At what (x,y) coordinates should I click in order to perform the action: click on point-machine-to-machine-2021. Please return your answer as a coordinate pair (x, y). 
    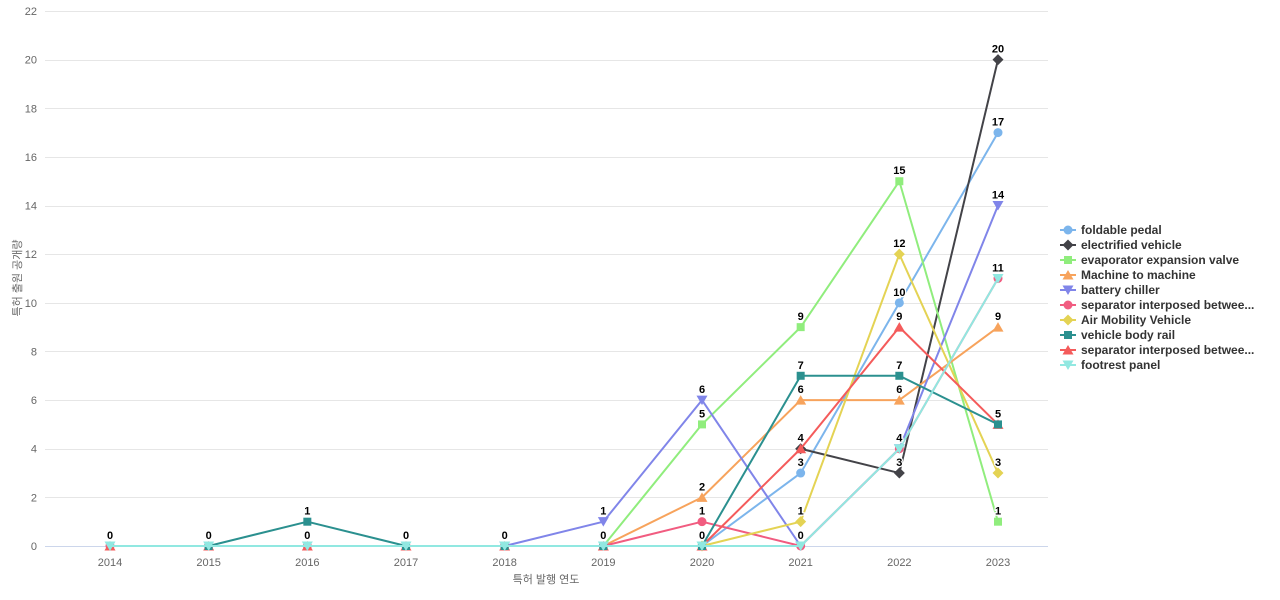
    Looking at the image, I should click on (801, 400).